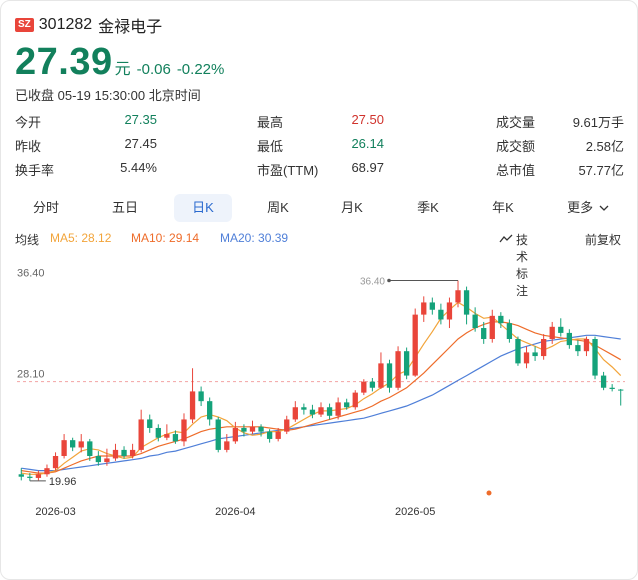  I want to click on max-price-label: 36.40, so click(372, 282).